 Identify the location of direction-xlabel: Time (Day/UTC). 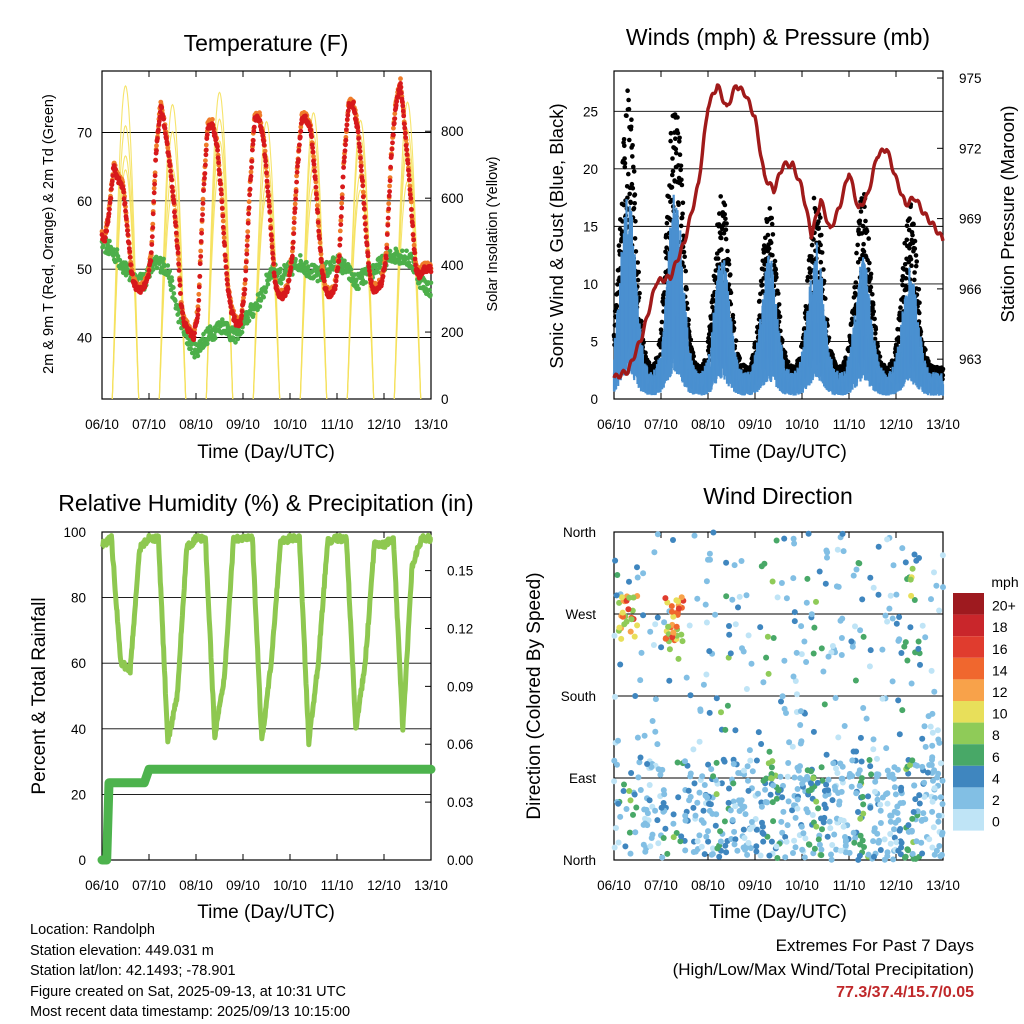
(778, 912).